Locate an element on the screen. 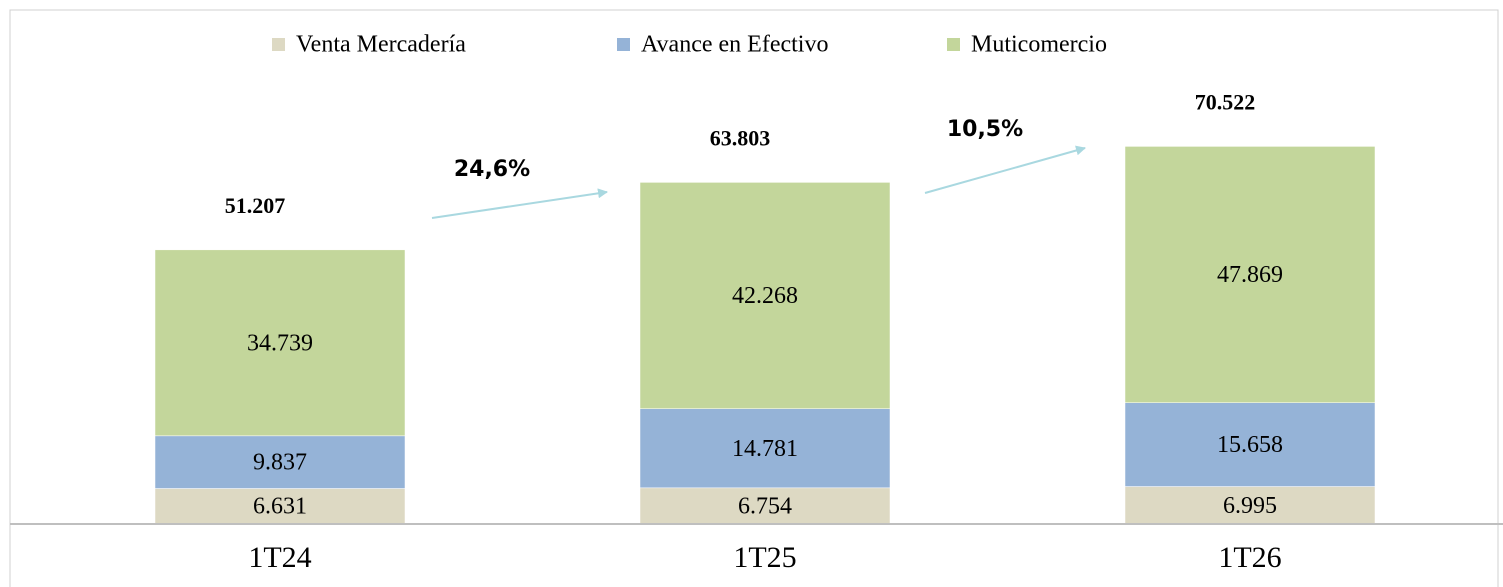 This screenshot has width=1503, height=587. total-label: 63.803 is located at coordinates (740, 137).